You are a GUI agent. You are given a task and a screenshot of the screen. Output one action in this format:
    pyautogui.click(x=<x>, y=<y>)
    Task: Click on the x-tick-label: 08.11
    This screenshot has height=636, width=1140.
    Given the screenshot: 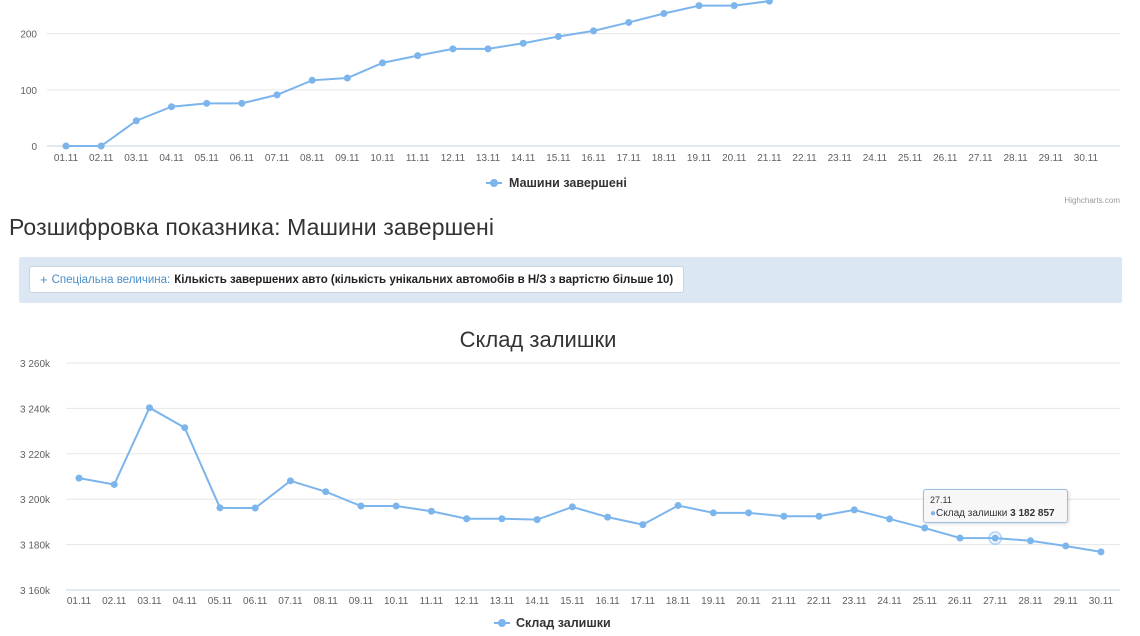 What is the action you would take?
    pyautogui.click(x=312, y=158)
    